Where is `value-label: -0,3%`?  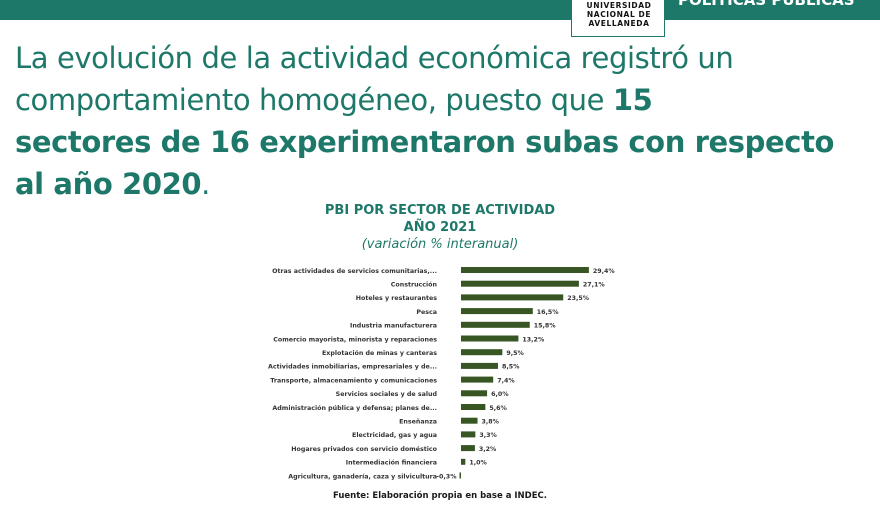 value-label: -0,3% is located at coordinates (446, 476).